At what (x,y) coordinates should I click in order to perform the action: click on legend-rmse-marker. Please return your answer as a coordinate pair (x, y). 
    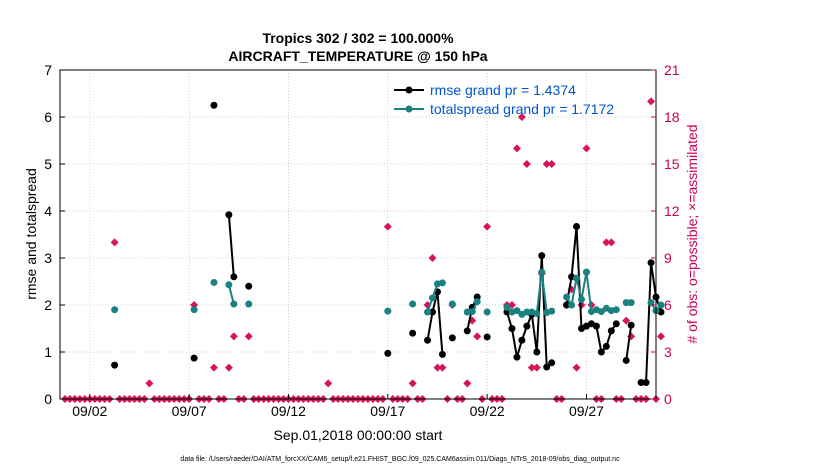
    Looking at the image, I should click on (409, 90).